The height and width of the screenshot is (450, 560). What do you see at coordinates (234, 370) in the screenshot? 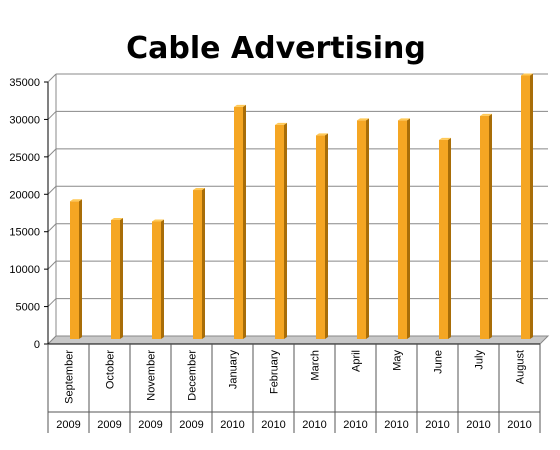
I see `x-tick-label: January` at bounding box center [234, 370].